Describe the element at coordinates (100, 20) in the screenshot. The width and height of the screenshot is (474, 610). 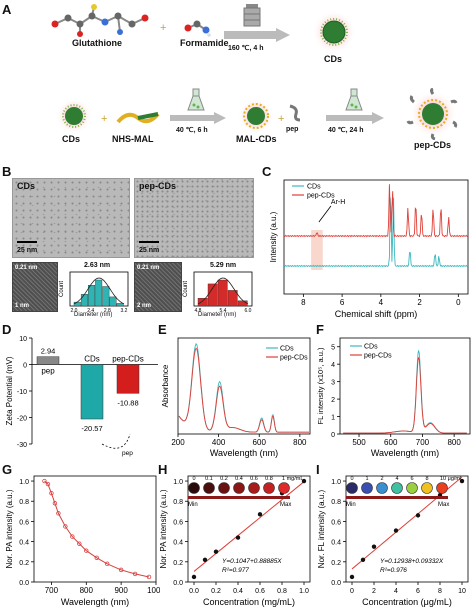
I see `glutathione-molecule-icon` at that location.